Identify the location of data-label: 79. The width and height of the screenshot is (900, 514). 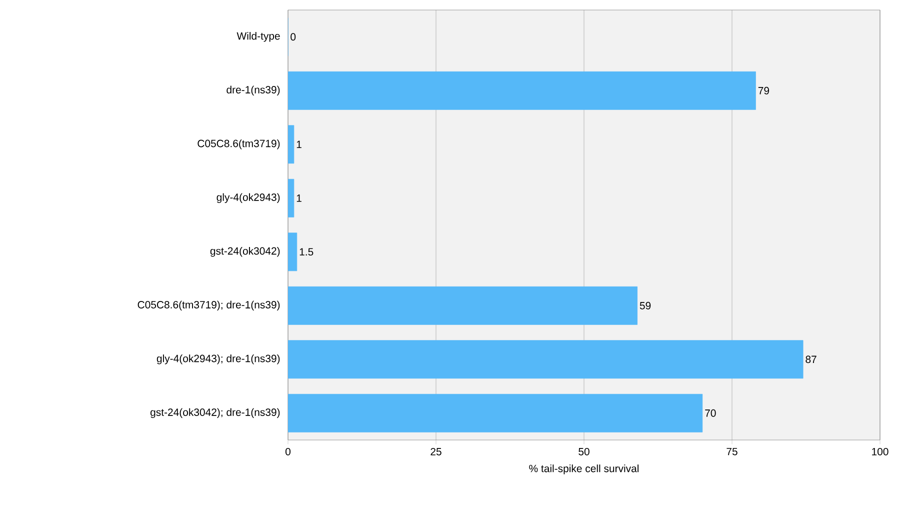
(764, 90).